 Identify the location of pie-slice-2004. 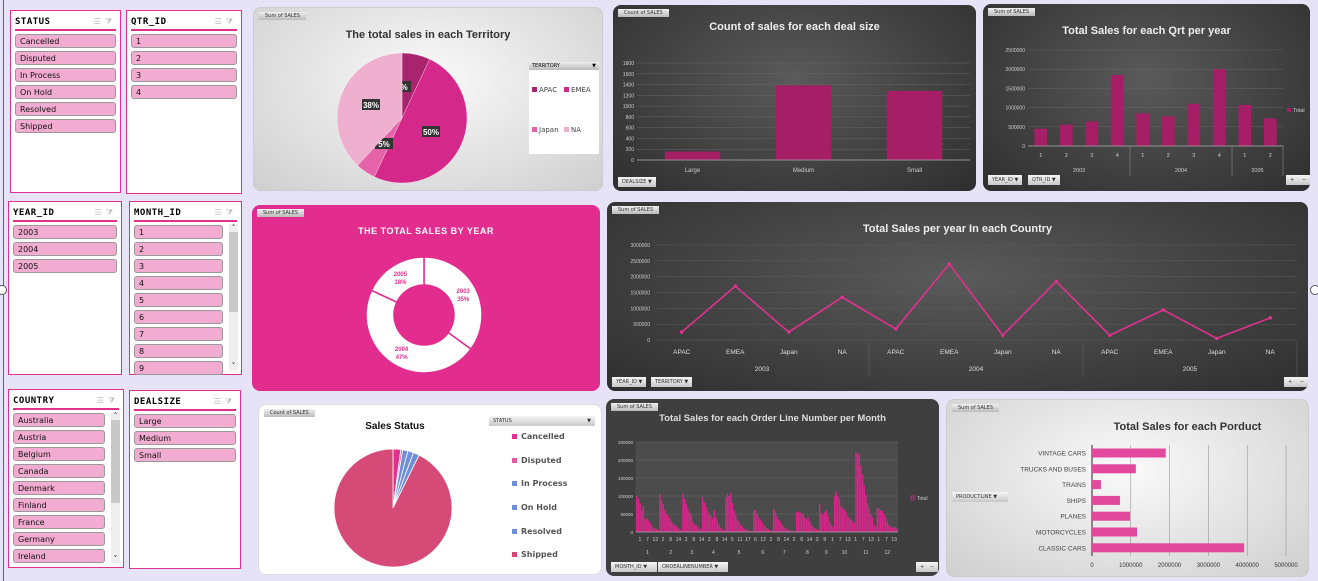
(418, 331).